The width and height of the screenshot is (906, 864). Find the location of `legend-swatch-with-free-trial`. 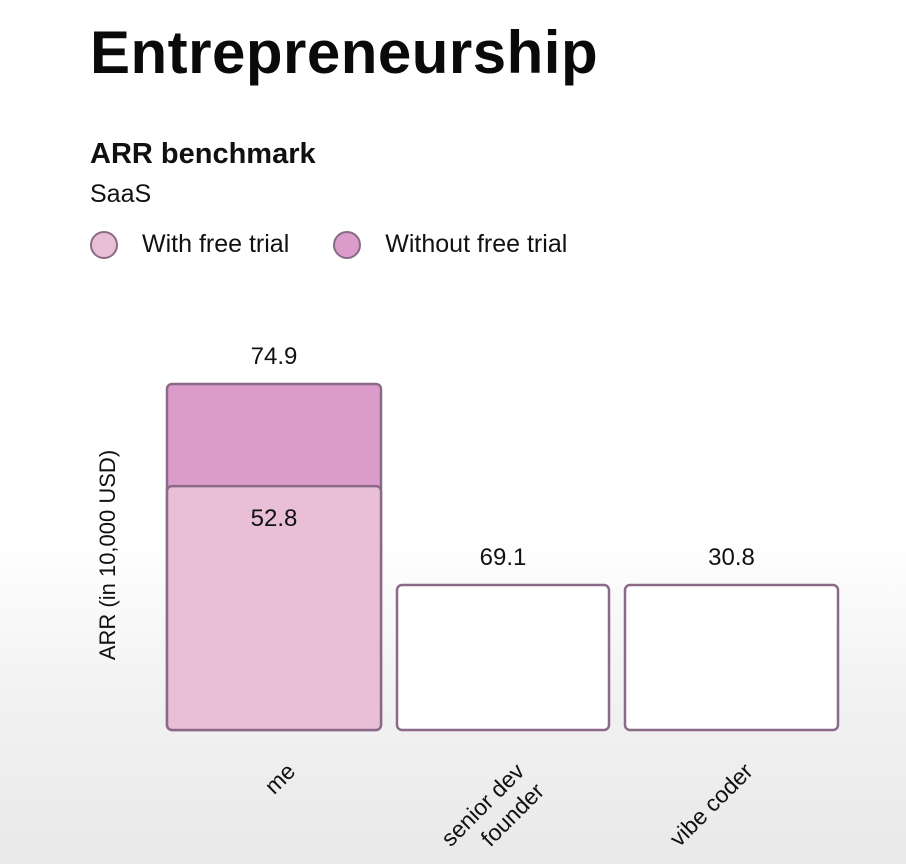

legend-swatch-with-free-trial is located at coordinates (104, 244).